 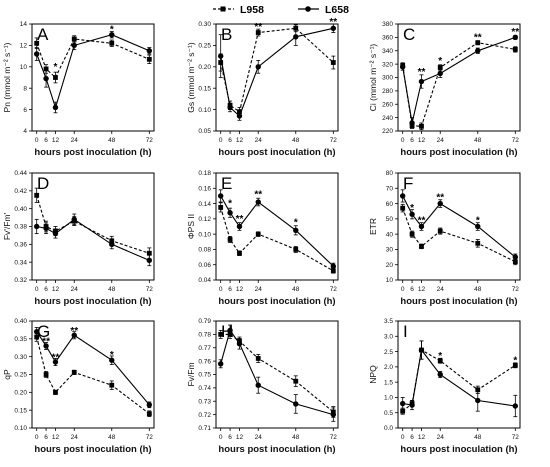 What do you see at coordinates (191, 77) in the screenshot?
I see `y-axis-title-b: Gs (mmol m⁻² s⁻¹)` at bounding box center [191, 77].